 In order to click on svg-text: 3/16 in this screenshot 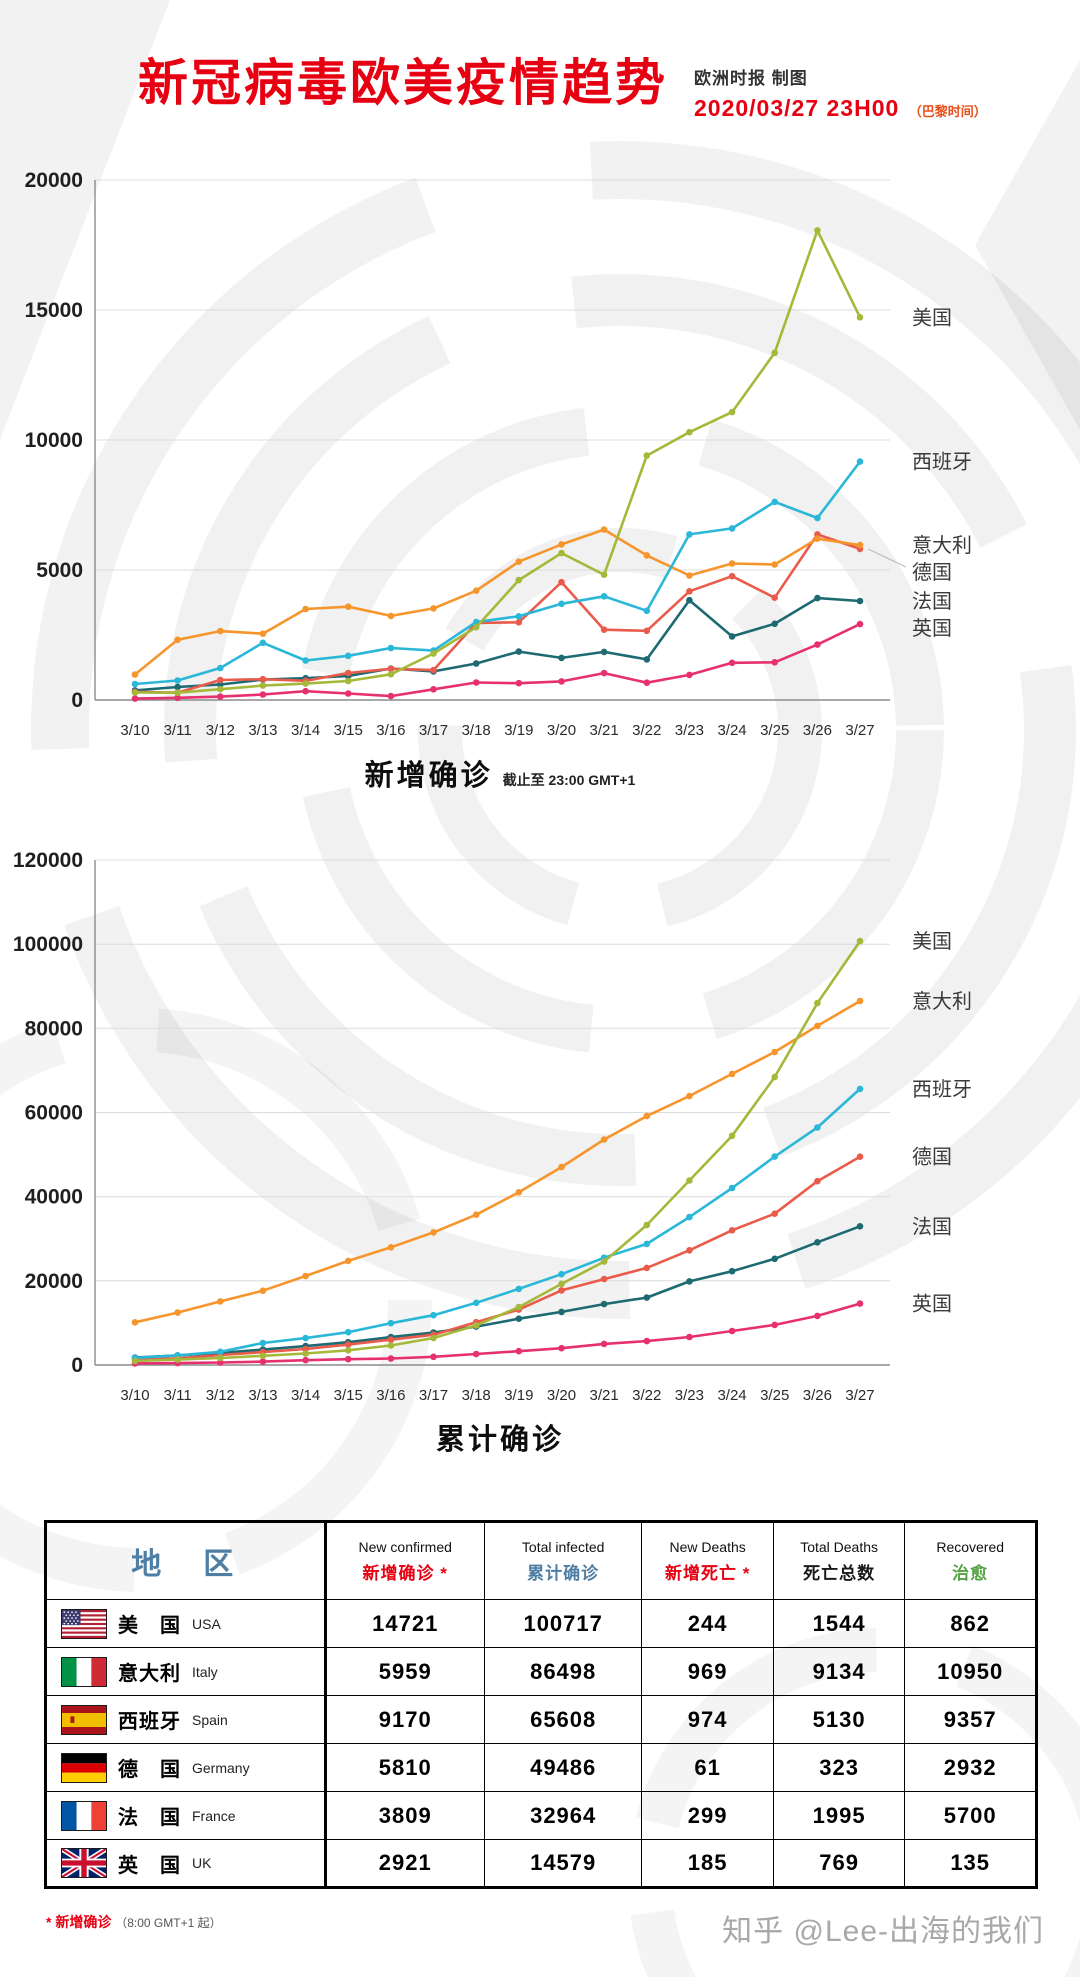, I will do `click(390, 1395)`.